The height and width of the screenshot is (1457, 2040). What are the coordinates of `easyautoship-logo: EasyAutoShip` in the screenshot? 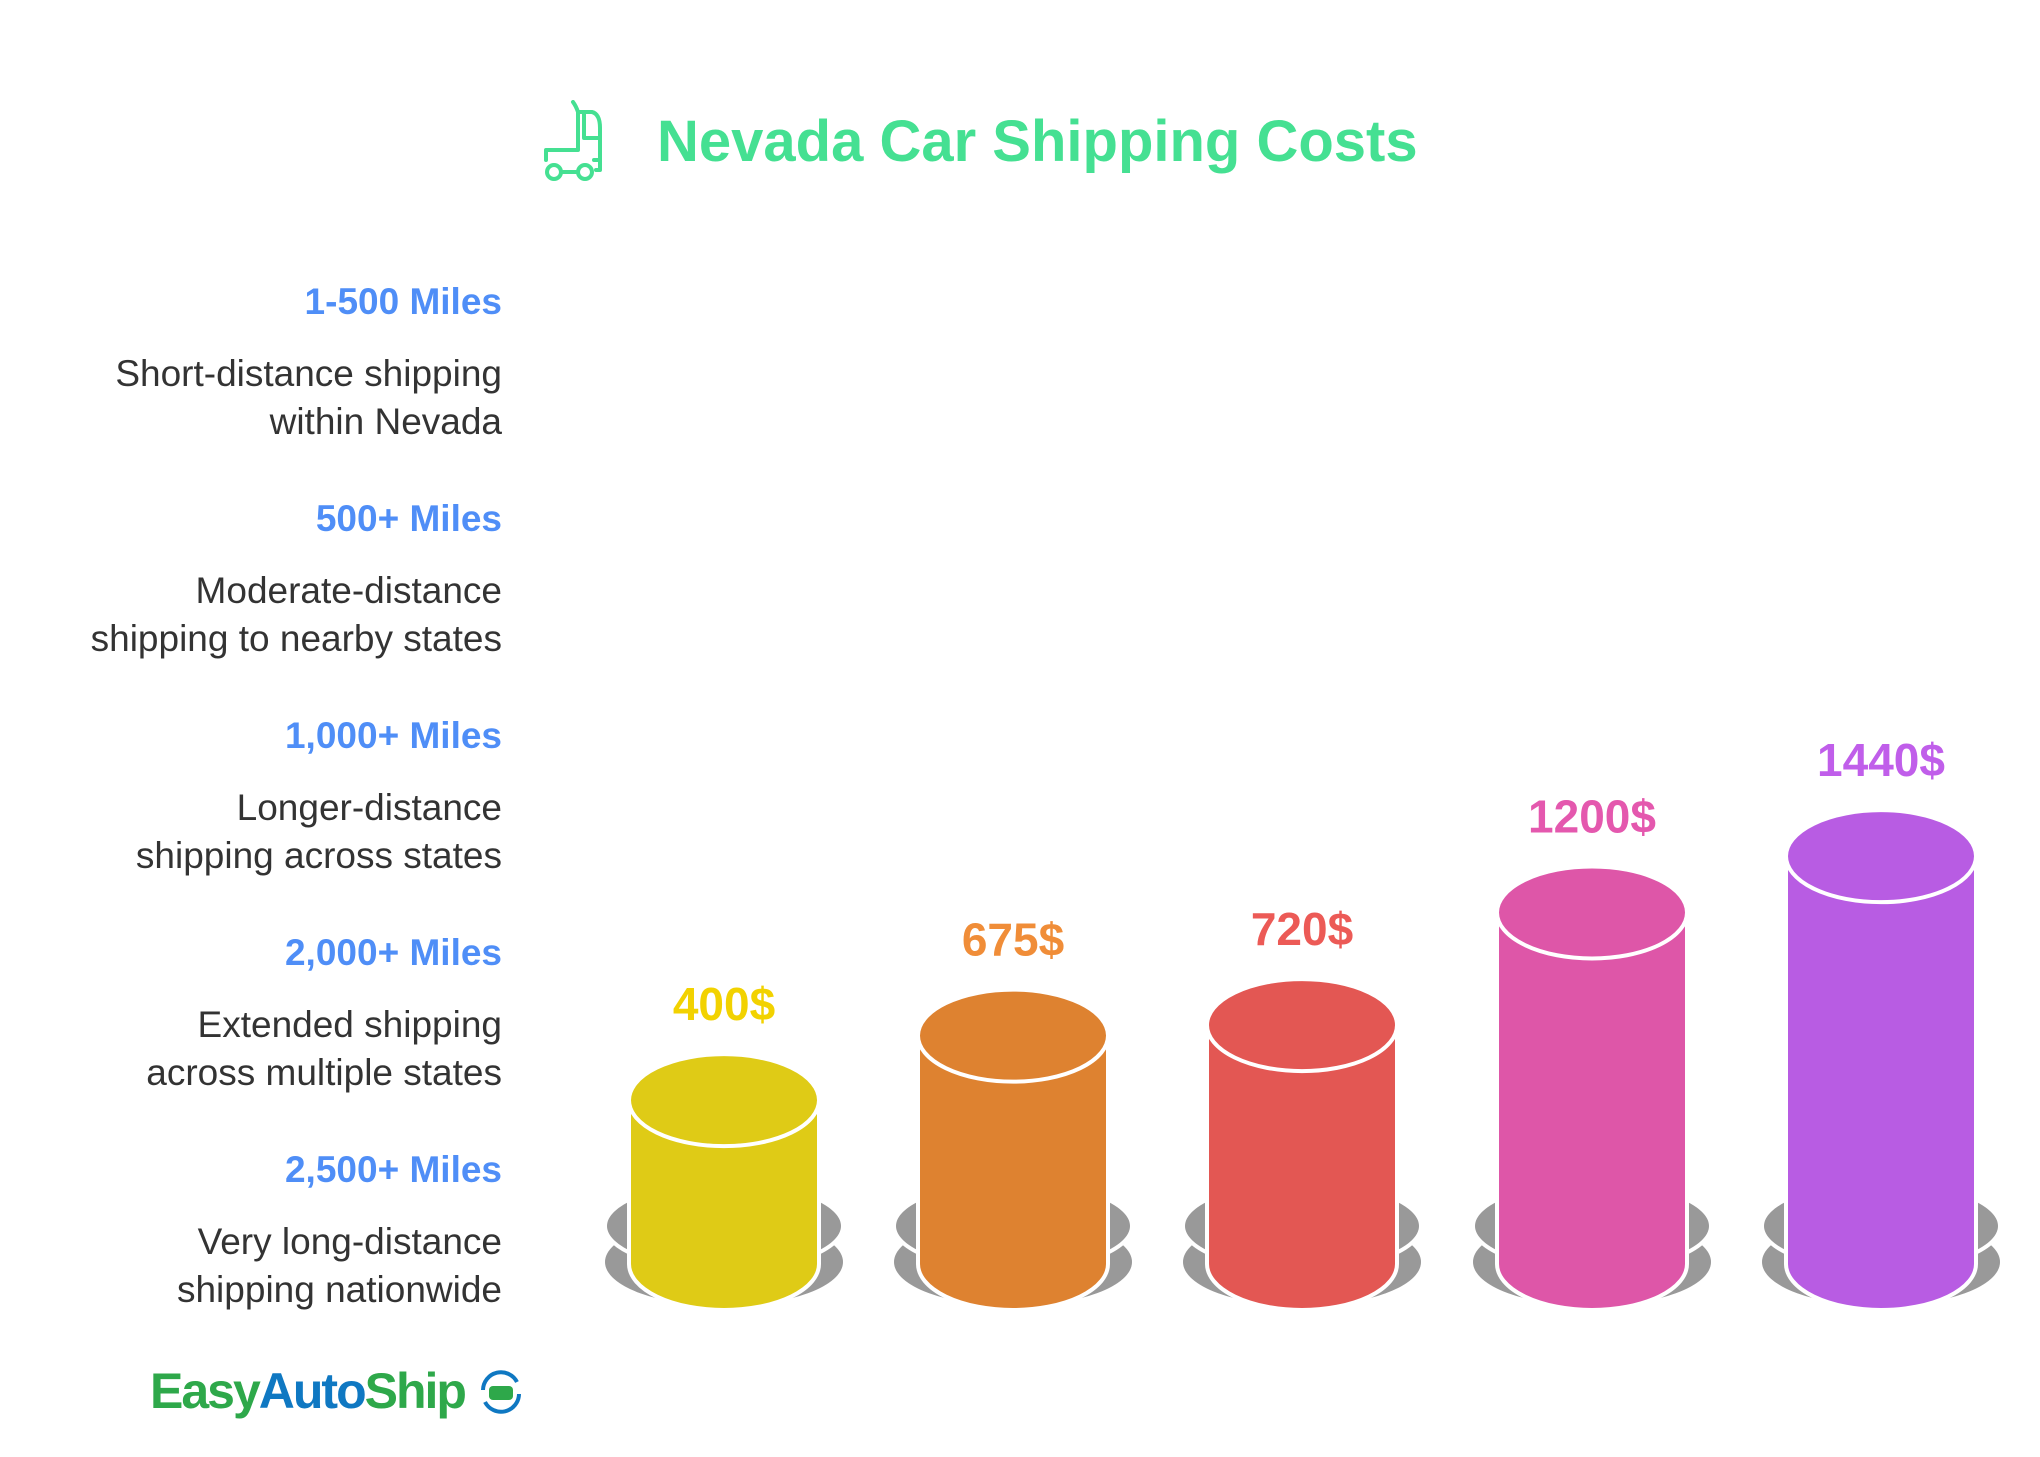 It's located at (337, 1391).